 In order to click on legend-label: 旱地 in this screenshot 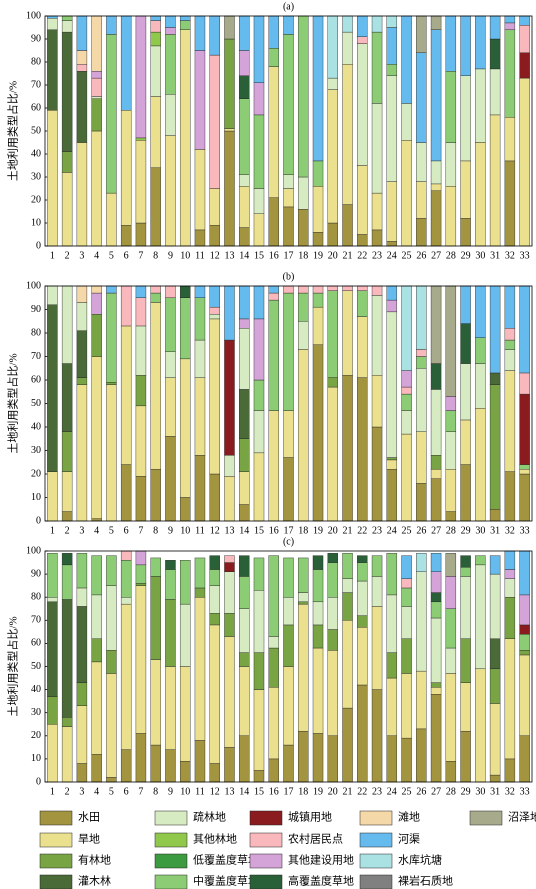, I will do `click(89, 839)`.